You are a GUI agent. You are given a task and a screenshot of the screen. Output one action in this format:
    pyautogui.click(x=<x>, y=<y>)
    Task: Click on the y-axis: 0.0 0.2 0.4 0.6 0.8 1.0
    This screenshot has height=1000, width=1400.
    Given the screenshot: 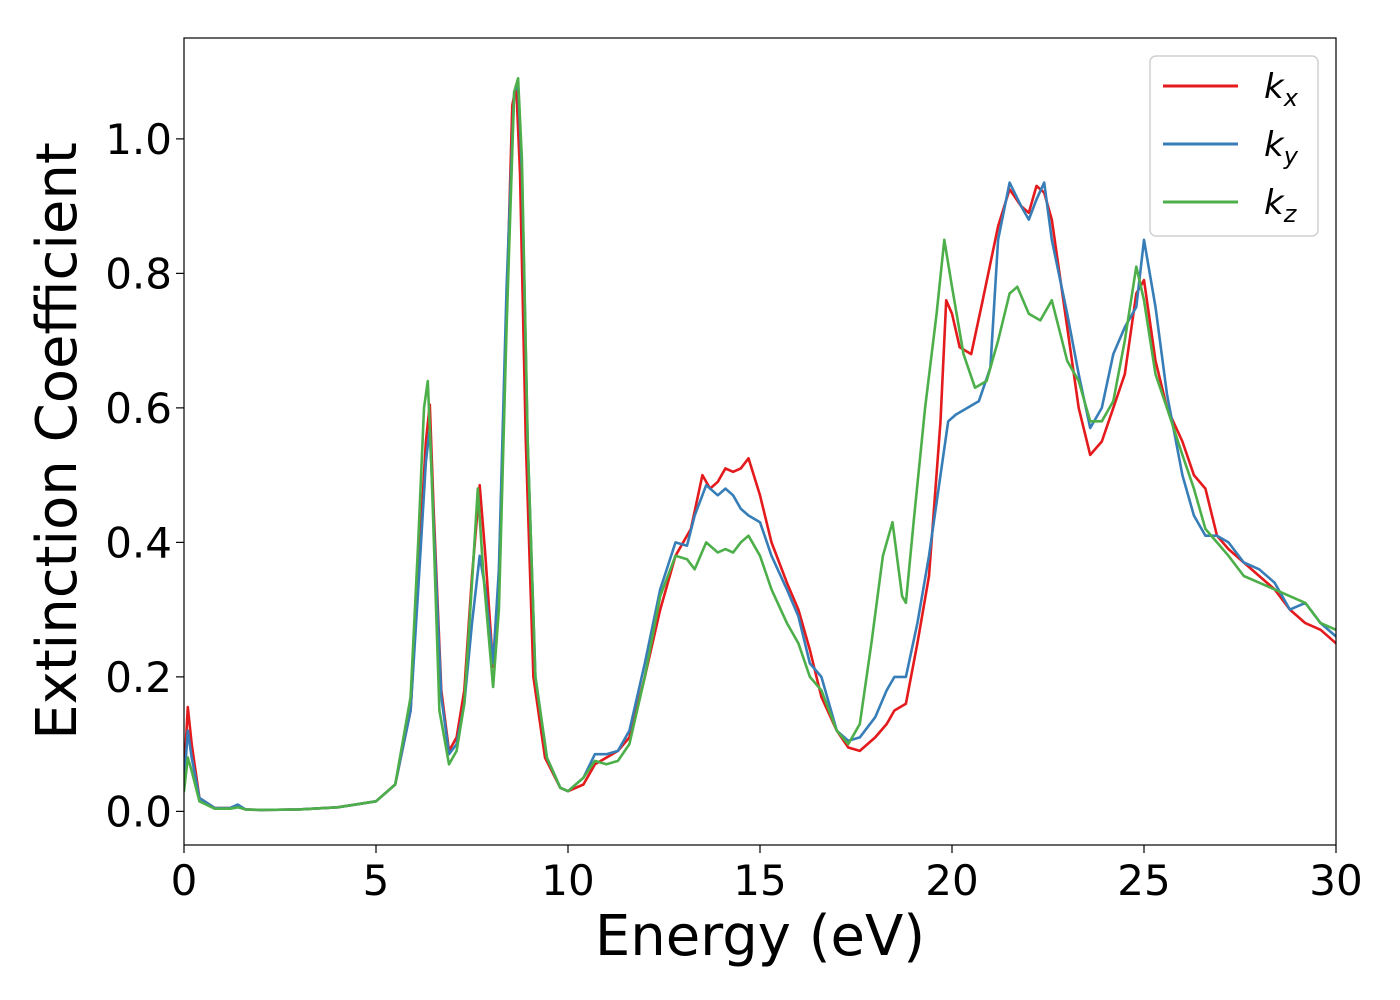 What is the action you would take?
    pyautogui.click(x=144, y=475)
    